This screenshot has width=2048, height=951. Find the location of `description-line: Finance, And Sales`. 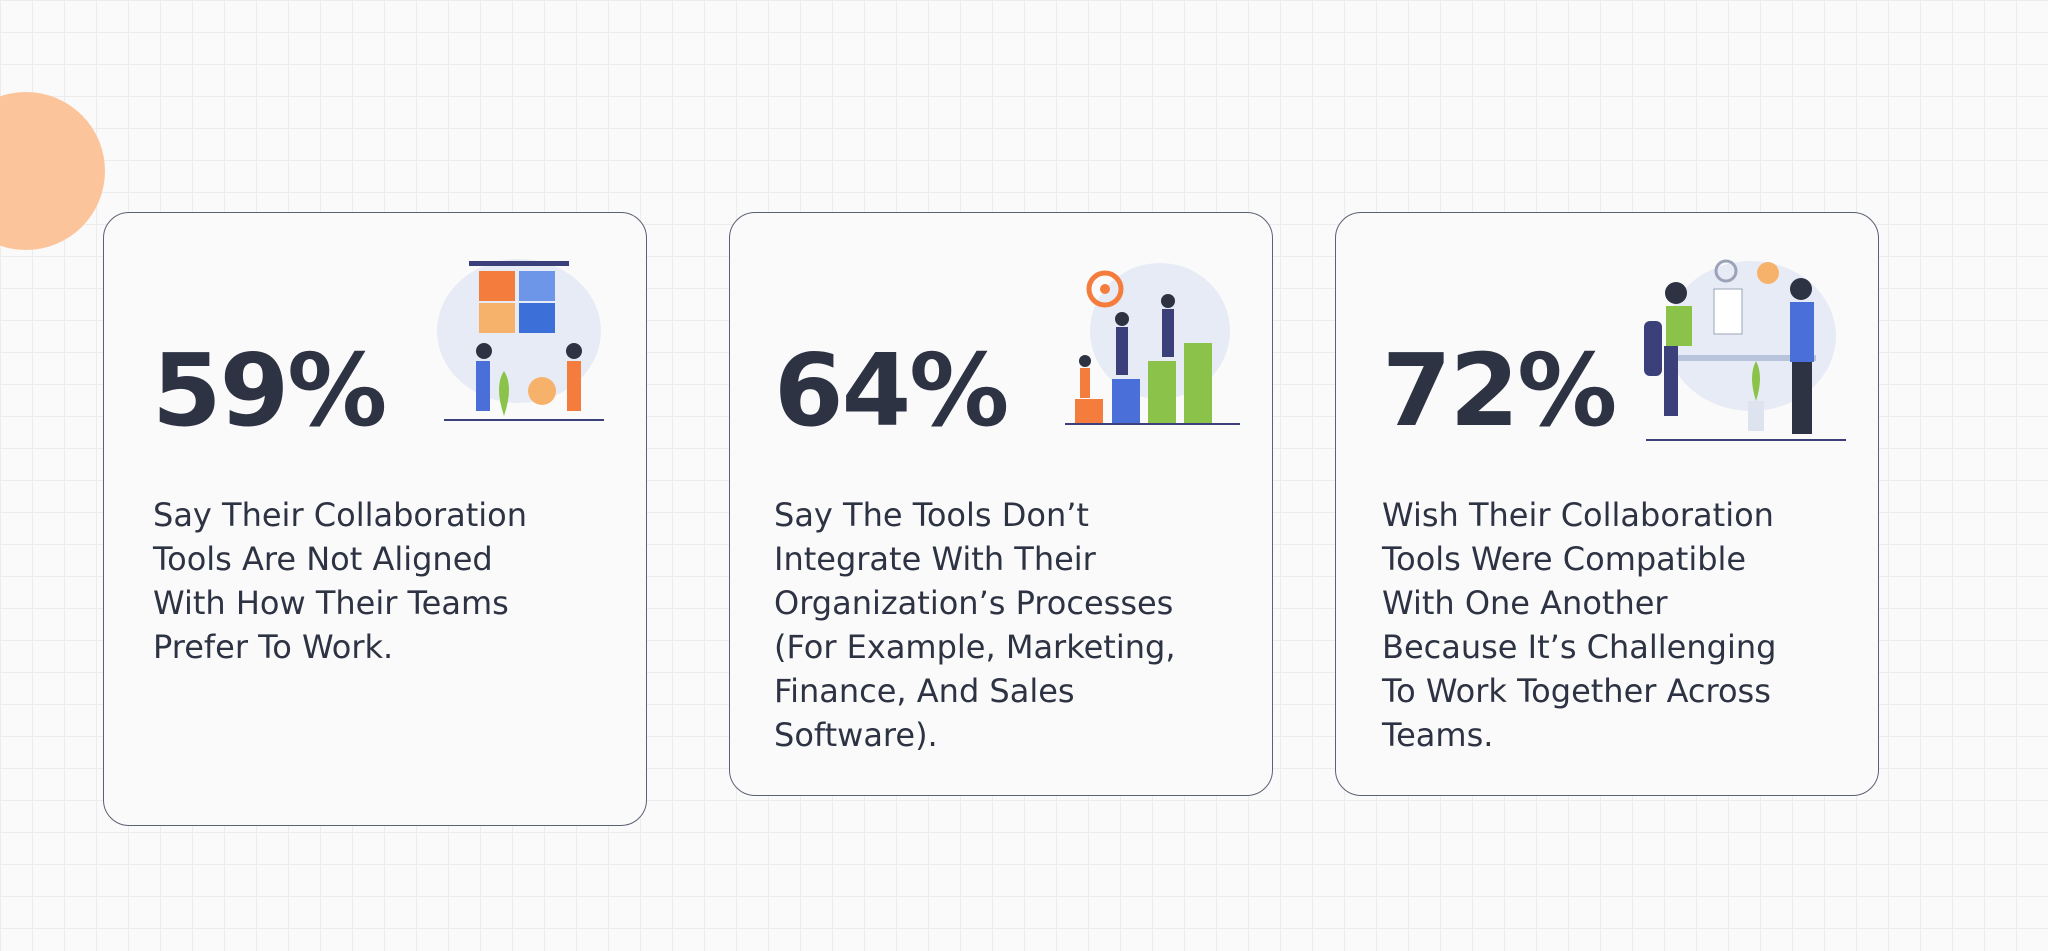

description-line: Finance, And Sales is located at coordinates (924, 691).